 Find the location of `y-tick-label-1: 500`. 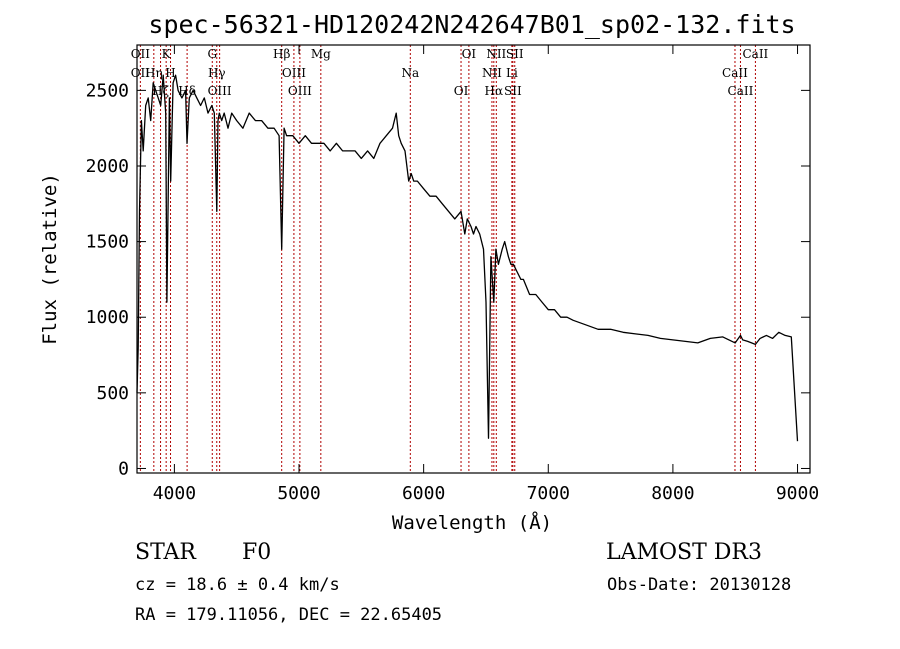

y-tick-label-1: 500 is located at coordinates (112, 393).